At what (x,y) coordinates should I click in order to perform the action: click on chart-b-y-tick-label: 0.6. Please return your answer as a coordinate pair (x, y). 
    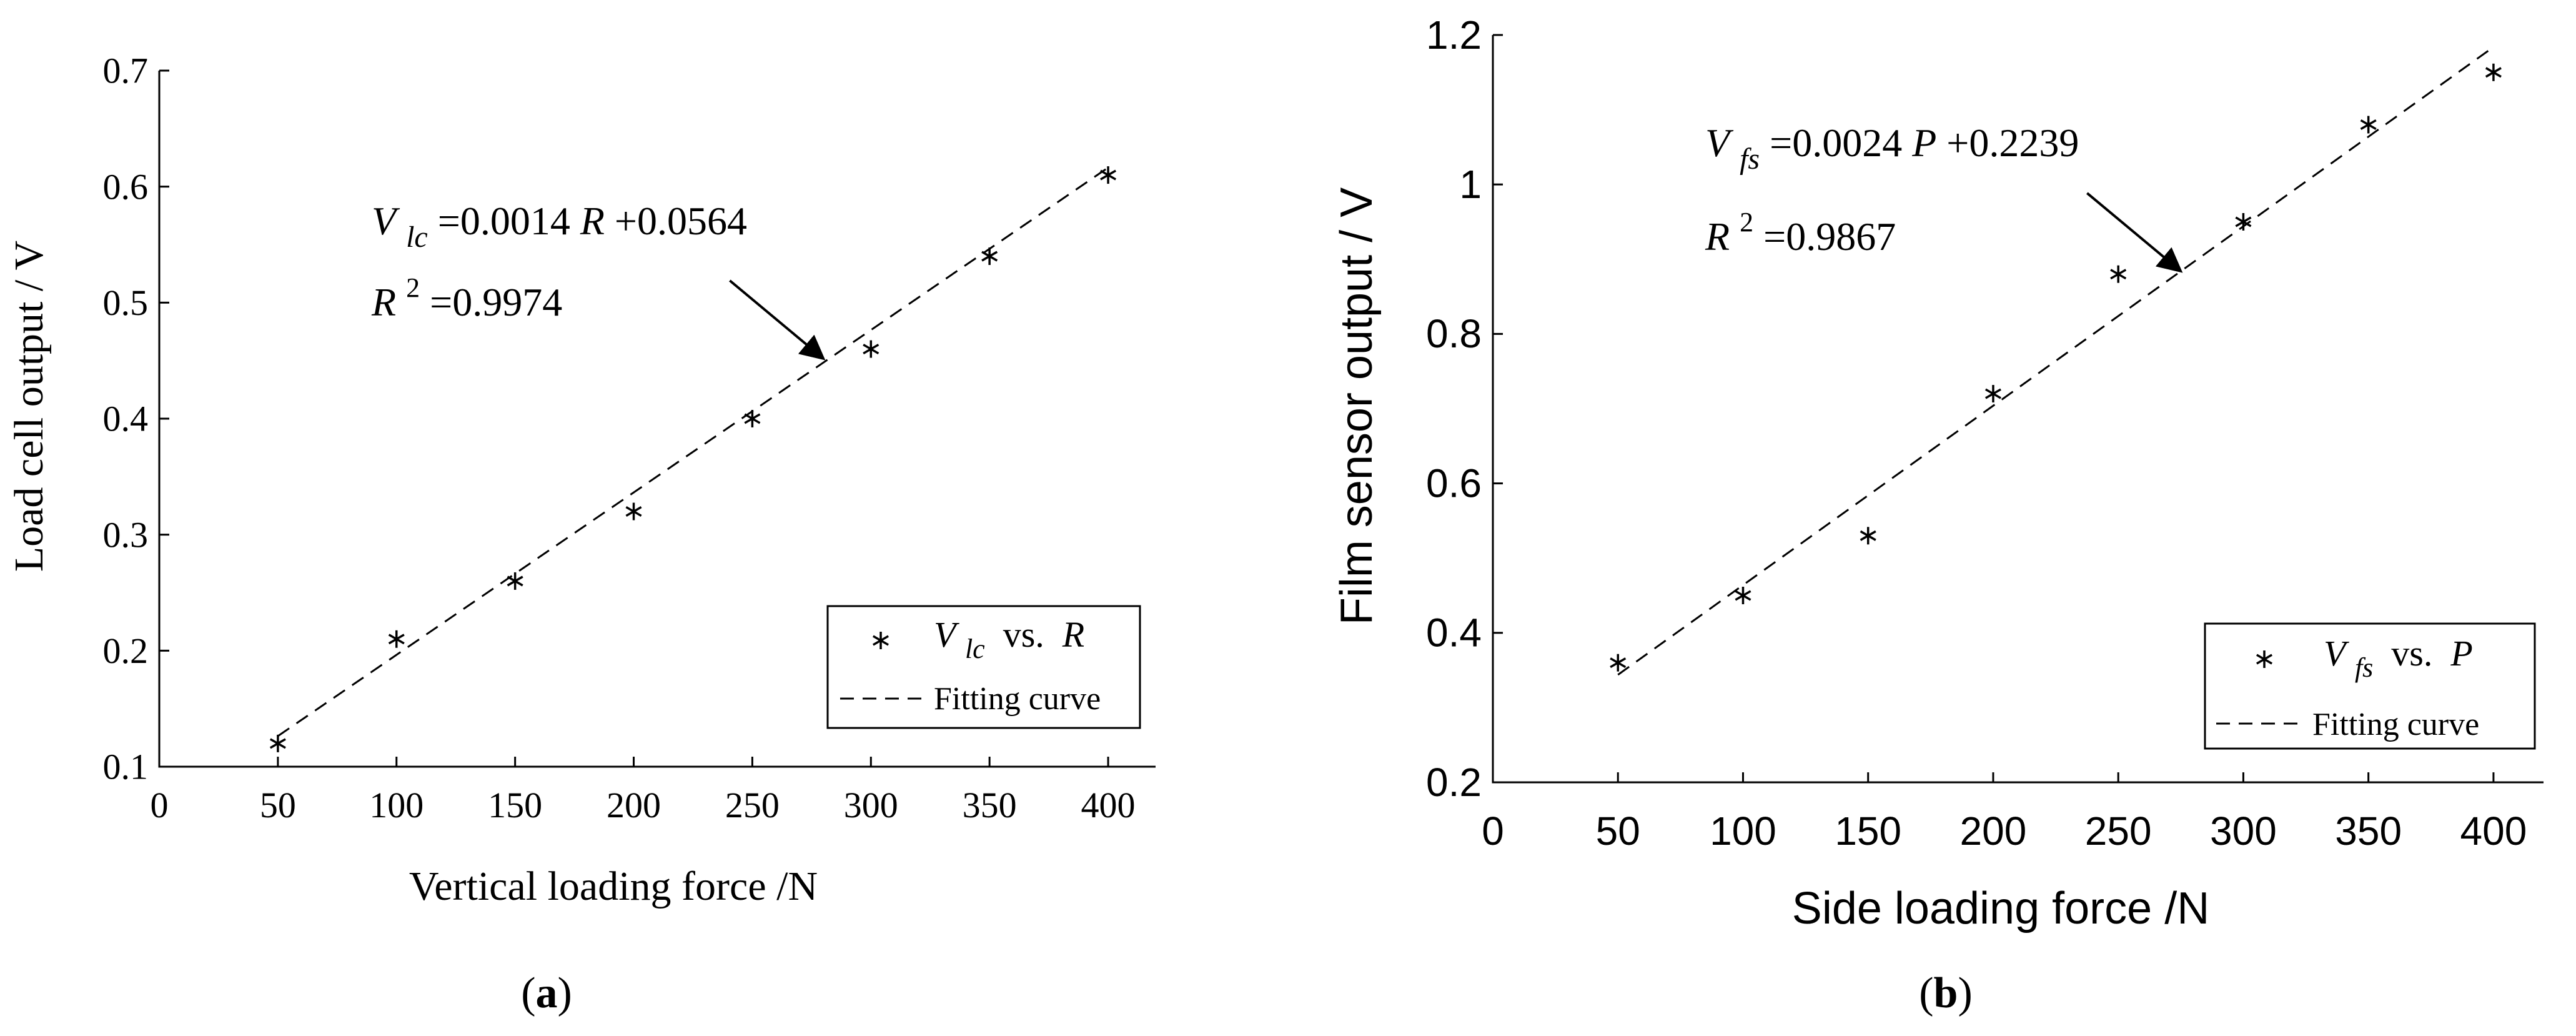
    Looking at the image, I should click on (1454, 483).